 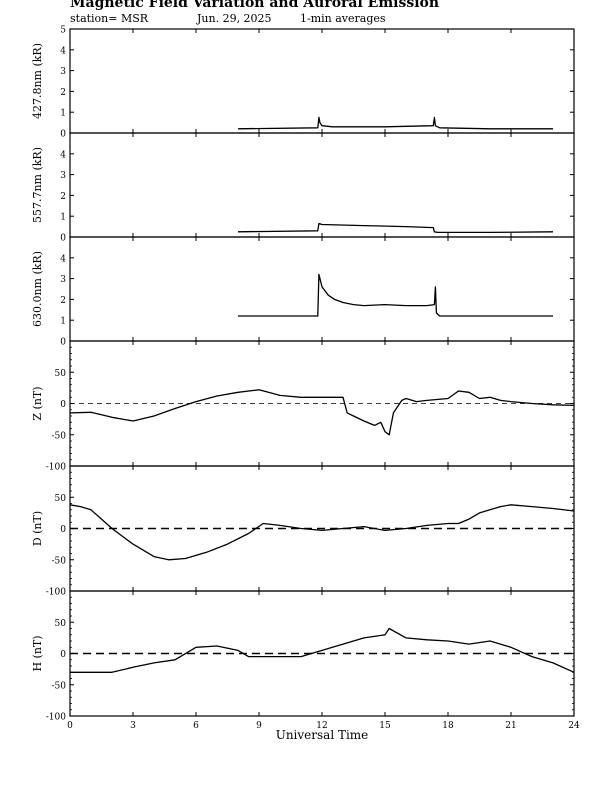 I want to click on y-axis-label-5: D (nT), so click(x=37, y=528).